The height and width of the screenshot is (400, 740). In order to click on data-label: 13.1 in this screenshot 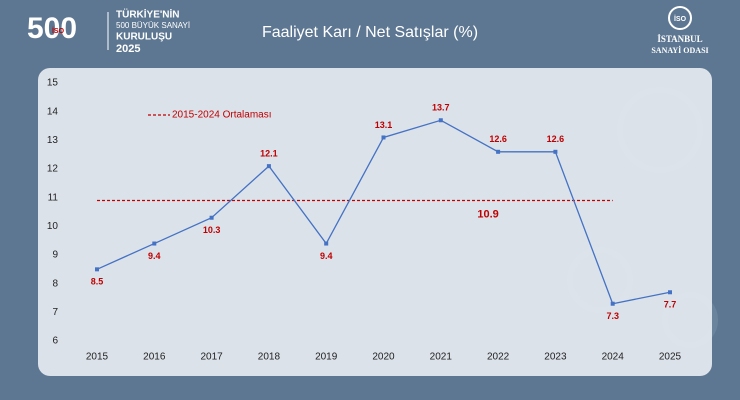, I will do `click(384, 125)`.